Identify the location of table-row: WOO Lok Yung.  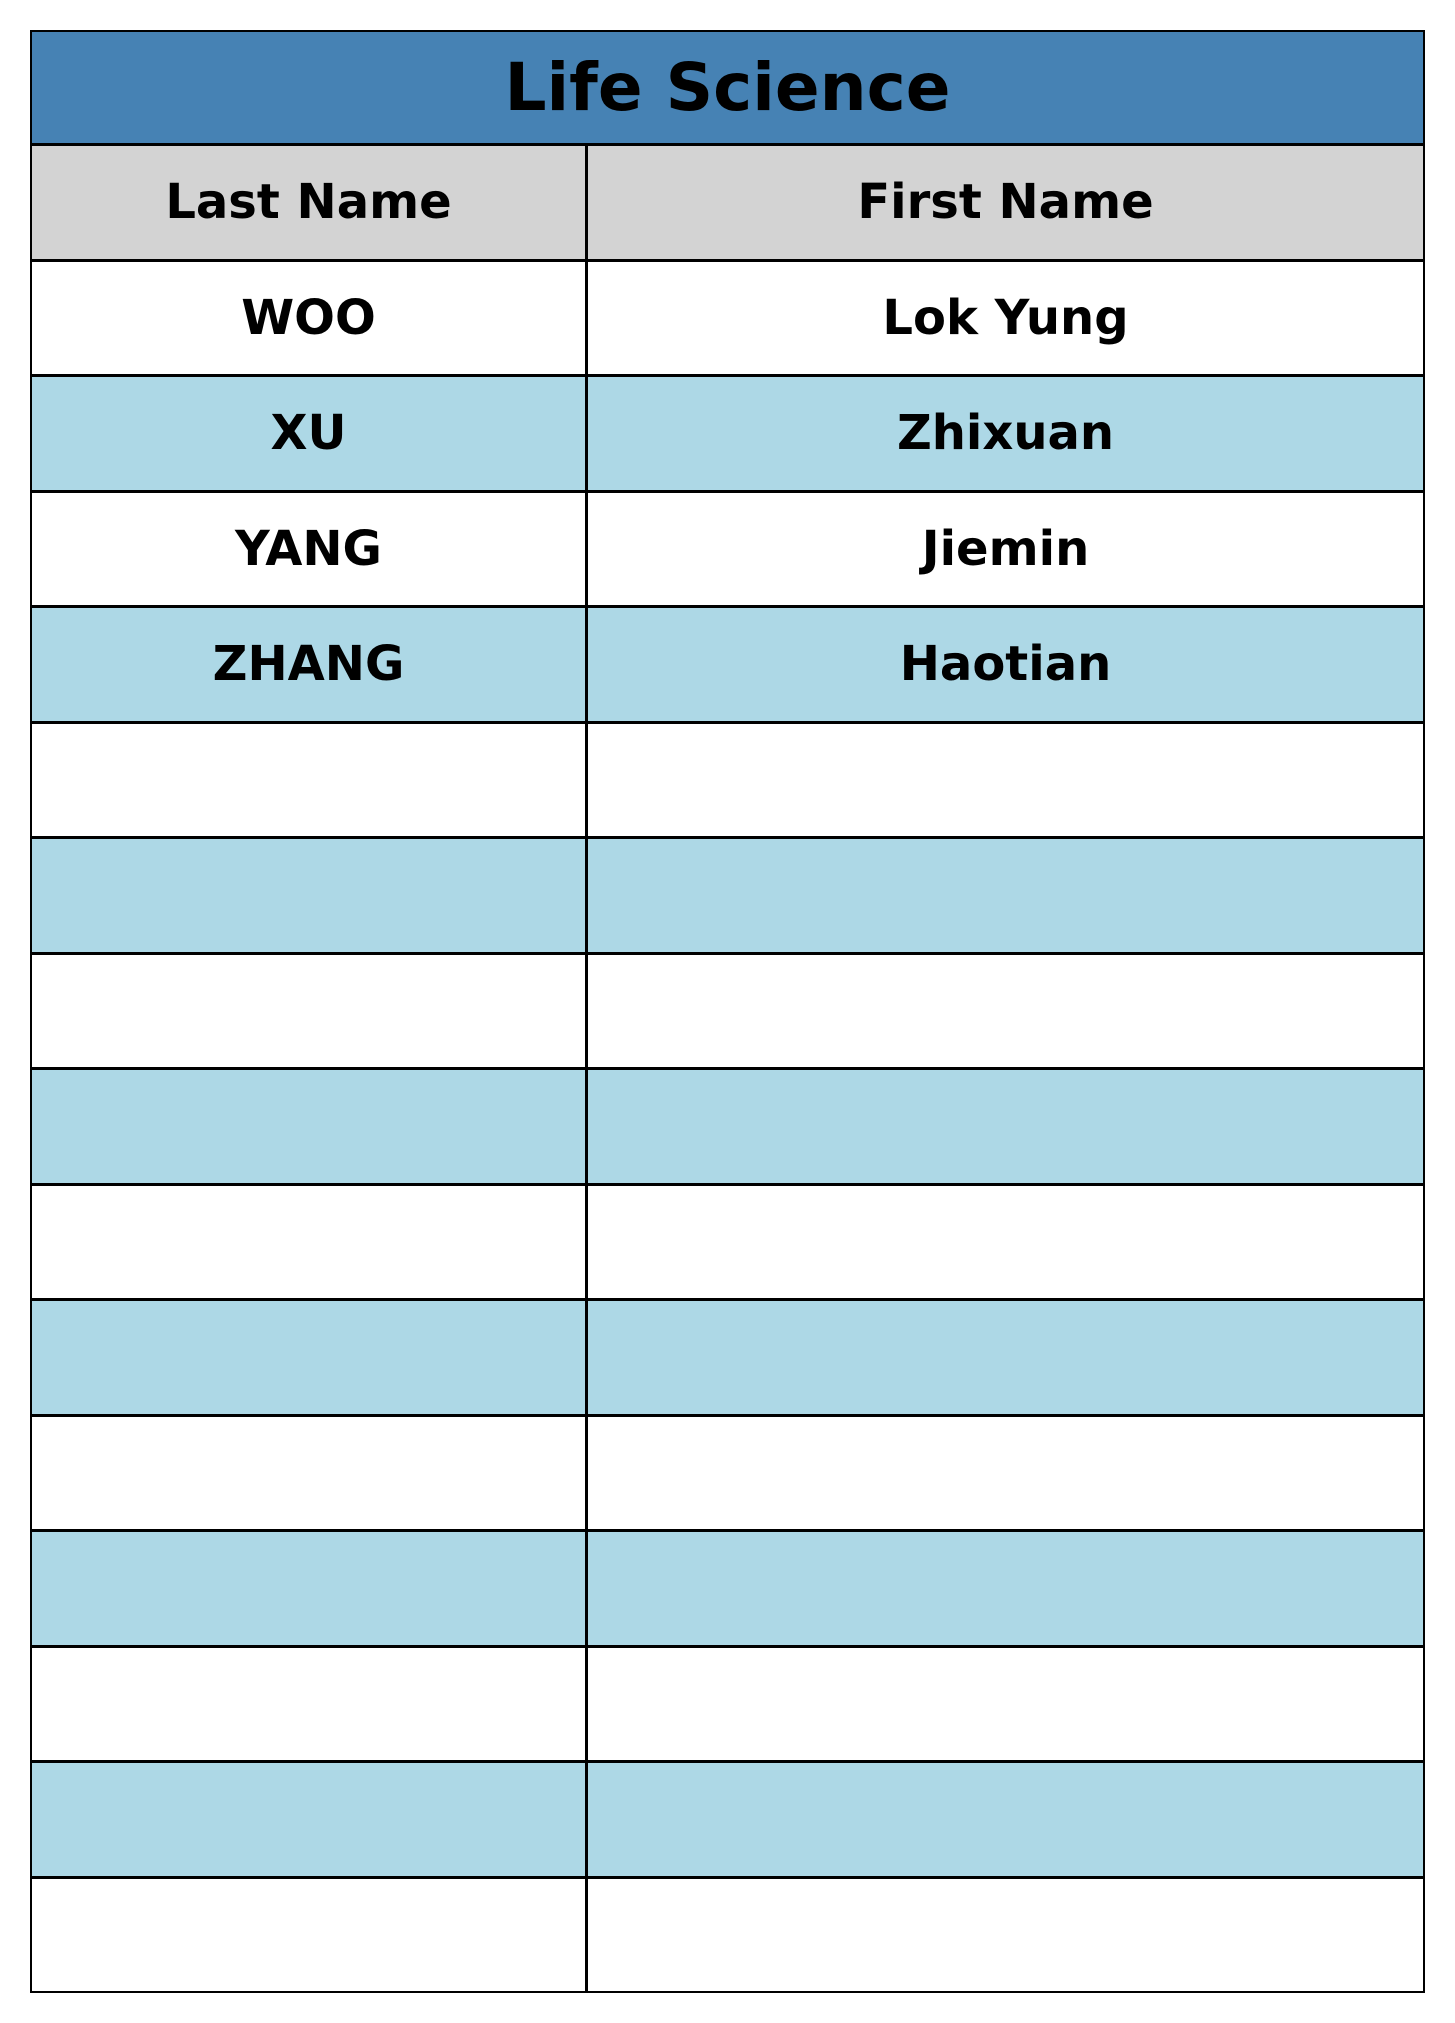
(727, 319).